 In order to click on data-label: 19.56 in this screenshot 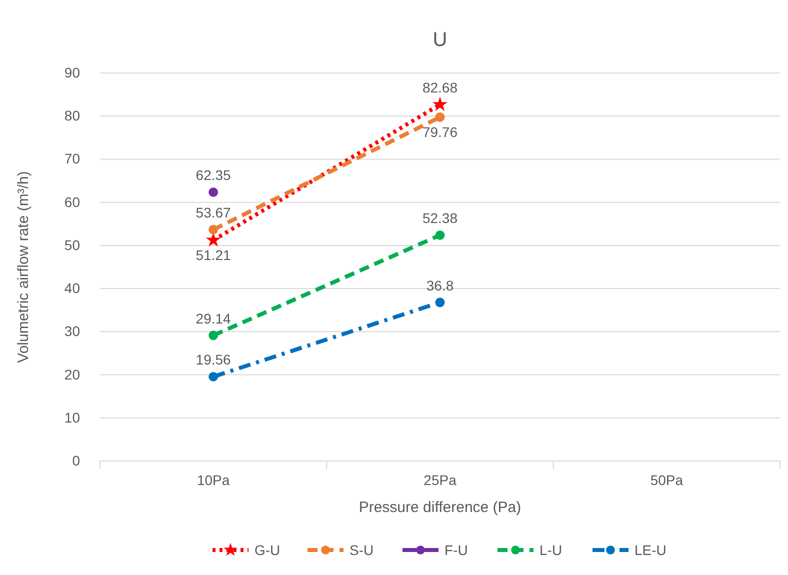, I will do `click(214, 360)`.